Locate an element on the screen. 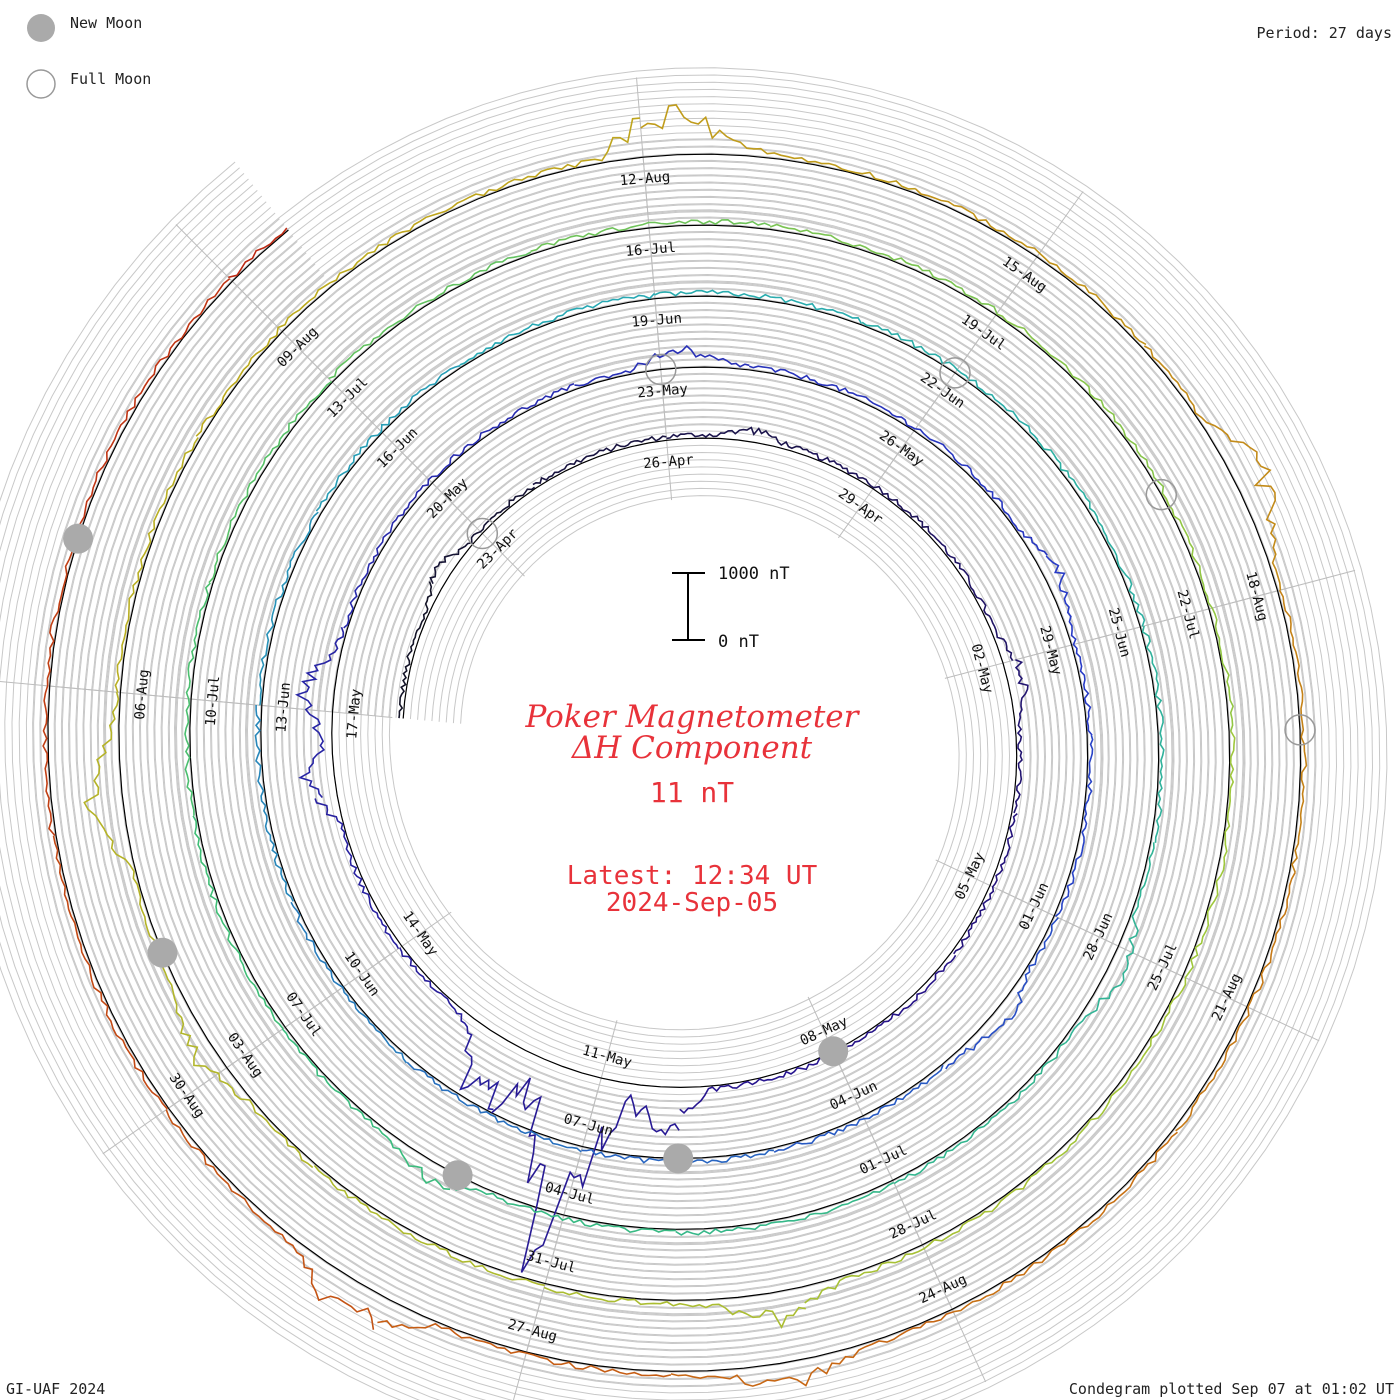  date-label: 25-Jul is located at coordinates (1163, 967).